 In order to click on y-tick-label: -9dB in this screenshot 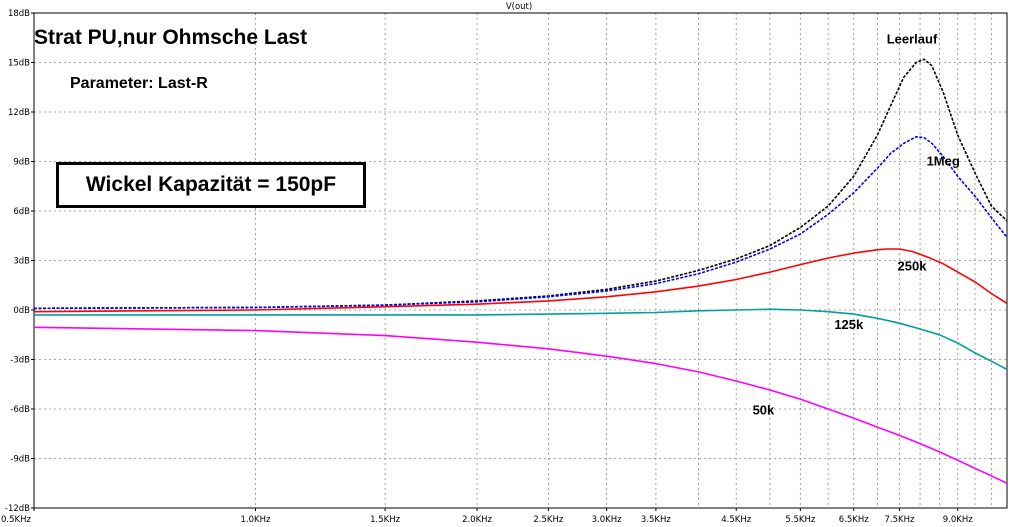, I will do `click(20, 460)`.